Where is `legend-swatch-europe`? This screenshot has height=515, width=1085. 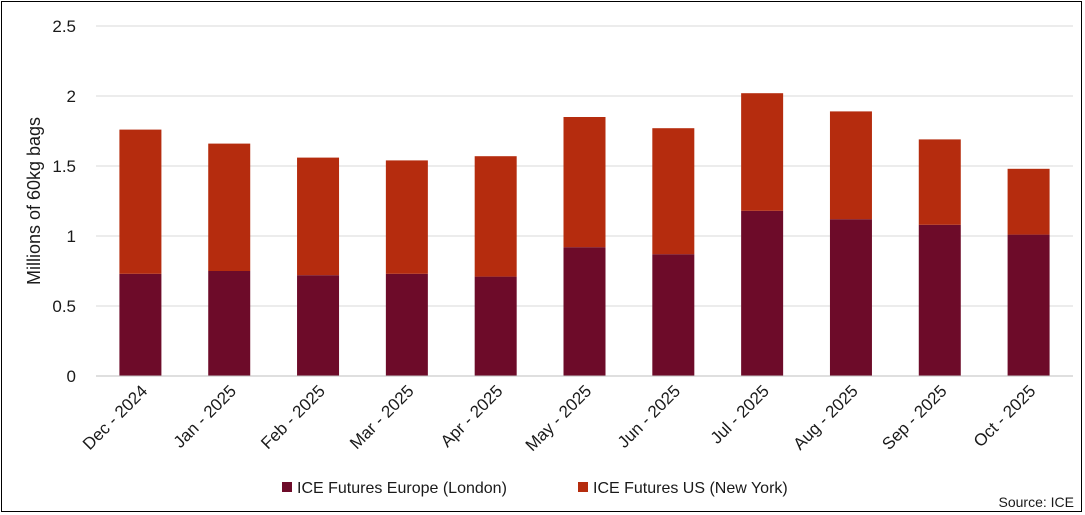
legend-swatch-europe is located at coordinates (287, 487).